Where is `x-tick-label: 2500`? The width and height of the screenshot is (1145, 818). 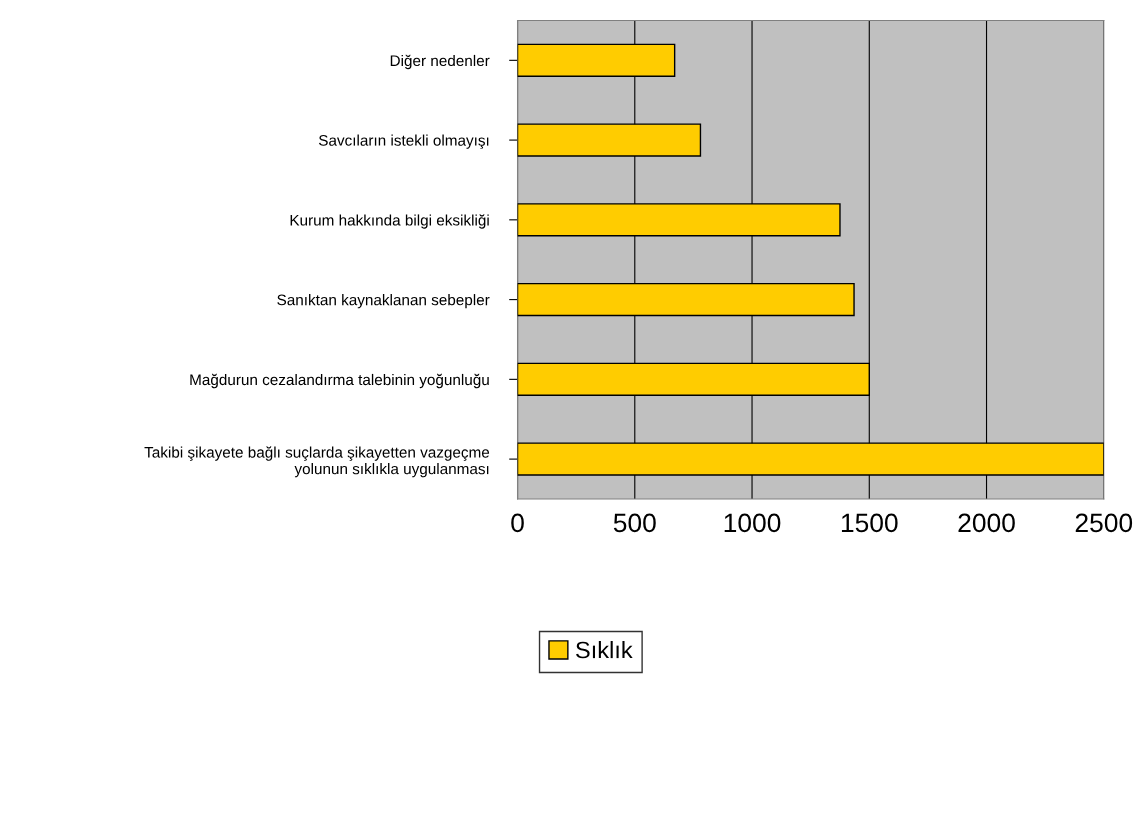 x-tick-label: 2500 is located at coordinates (1104, 523).